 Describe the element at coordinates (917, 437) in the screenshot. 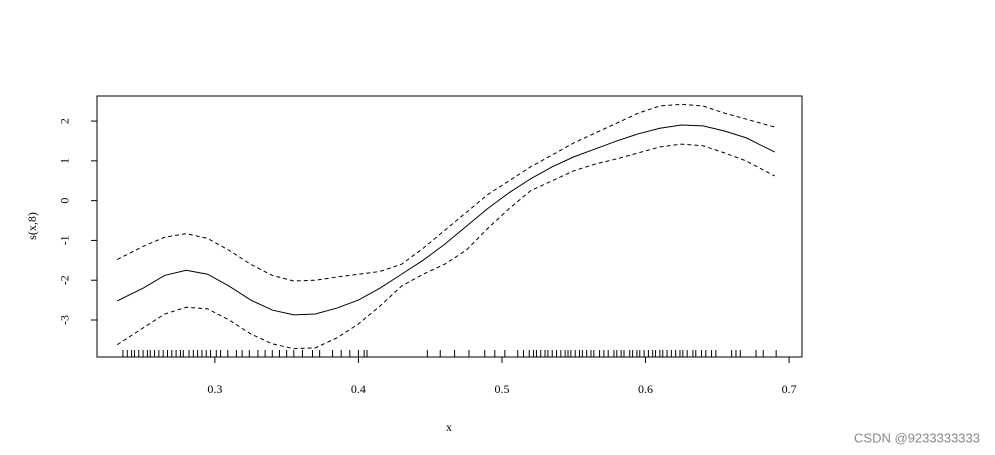

I see `watermark: CSDN @9233333333` at that location.